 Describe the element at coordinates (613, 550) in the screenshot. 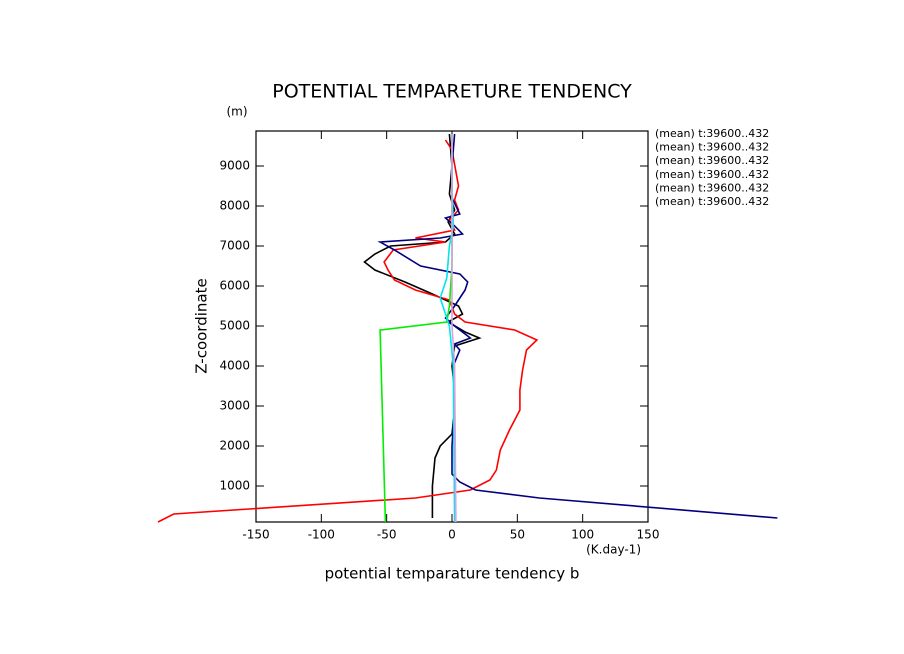

I see `x-unit: (K.day-1)` at that location.